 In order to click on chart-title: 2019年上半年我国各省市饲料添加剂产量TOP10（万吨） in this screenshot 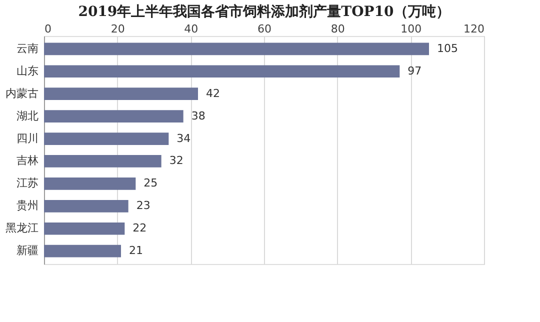, I will do `click(264, 11)`.